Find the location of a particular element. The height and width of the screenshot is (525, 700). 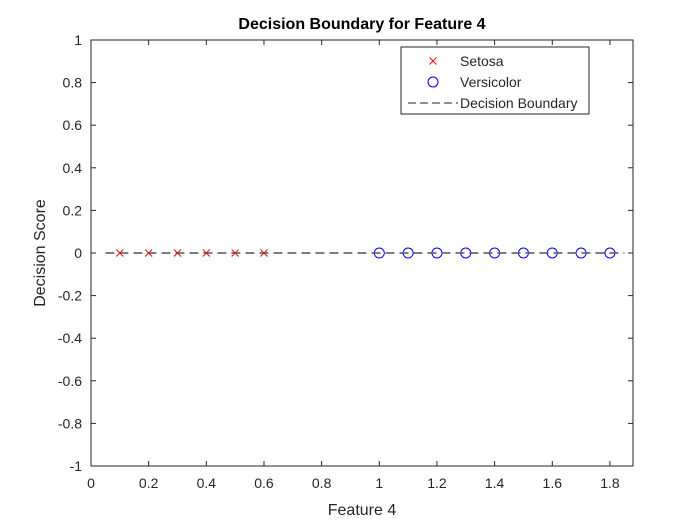

y-tick-label: 0 is located at coordinates (78, 253).